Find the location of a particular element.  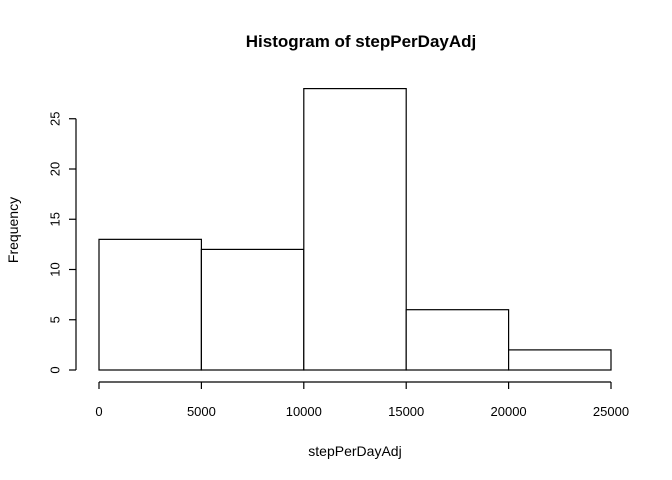

y-axis: 0 5 10 15 20 25 is located at coordinates (62, 243).